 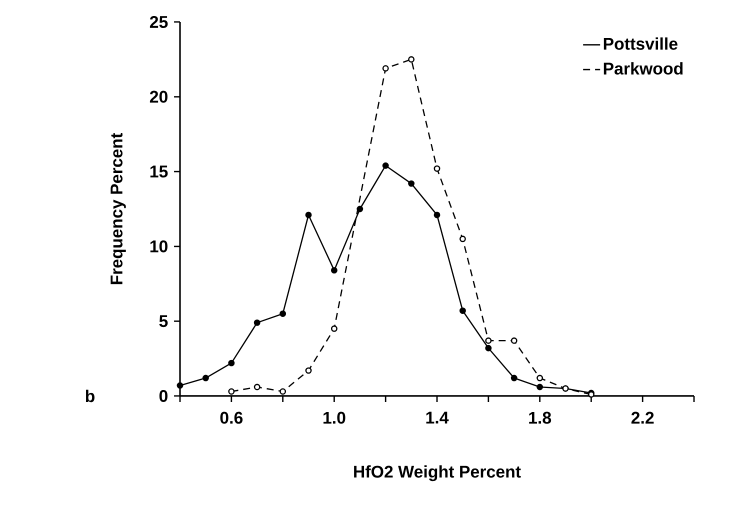 What do you see at coordinates (159, 96) in the screenshot?
I see `y-tick-label: 20` at bounding box center [159, 96].